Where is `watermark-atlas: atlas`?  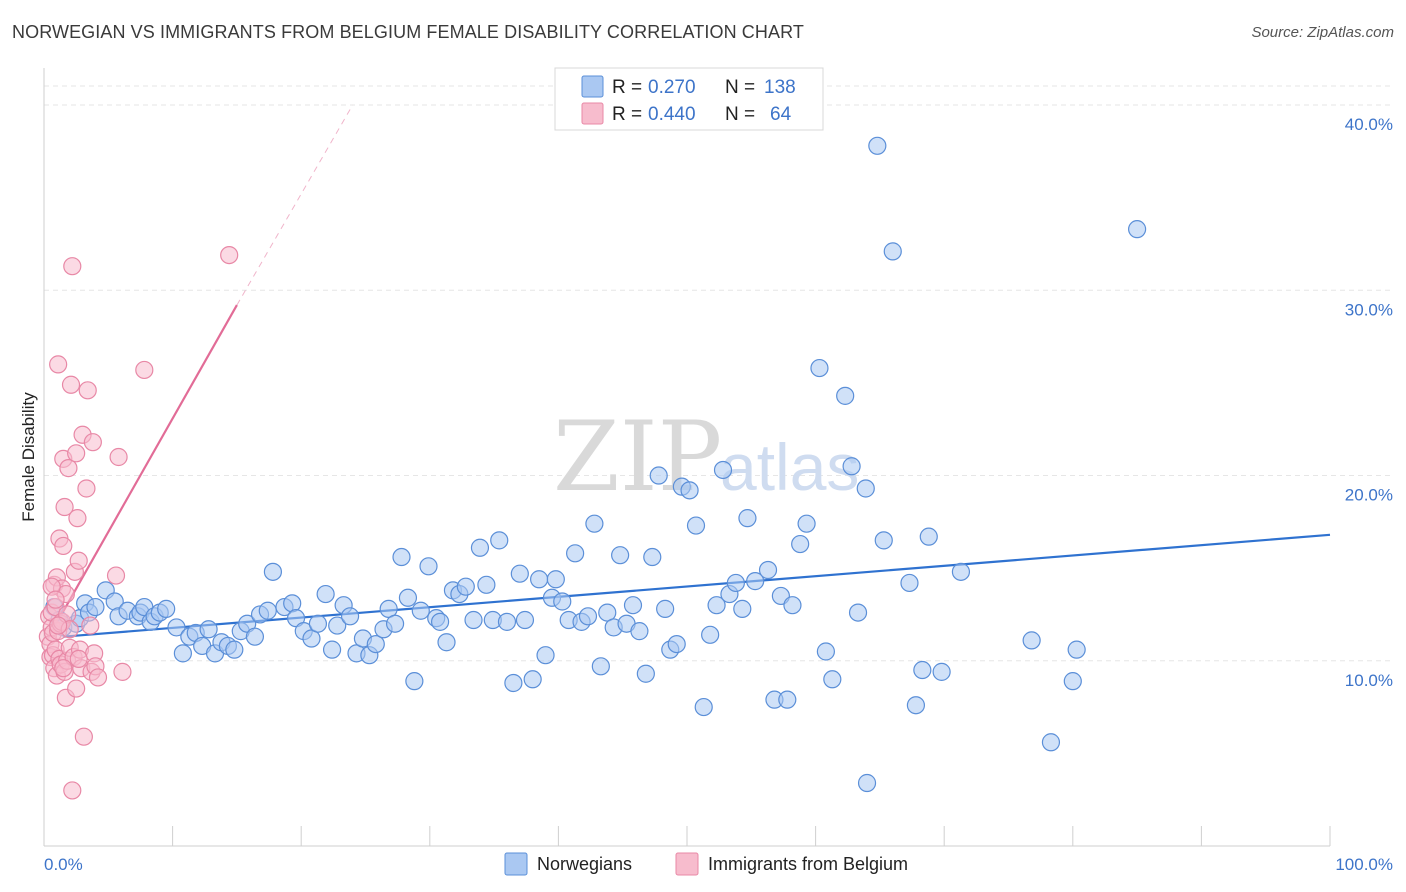
watermark-atlas: atlas is located at coordinates (789, 467).